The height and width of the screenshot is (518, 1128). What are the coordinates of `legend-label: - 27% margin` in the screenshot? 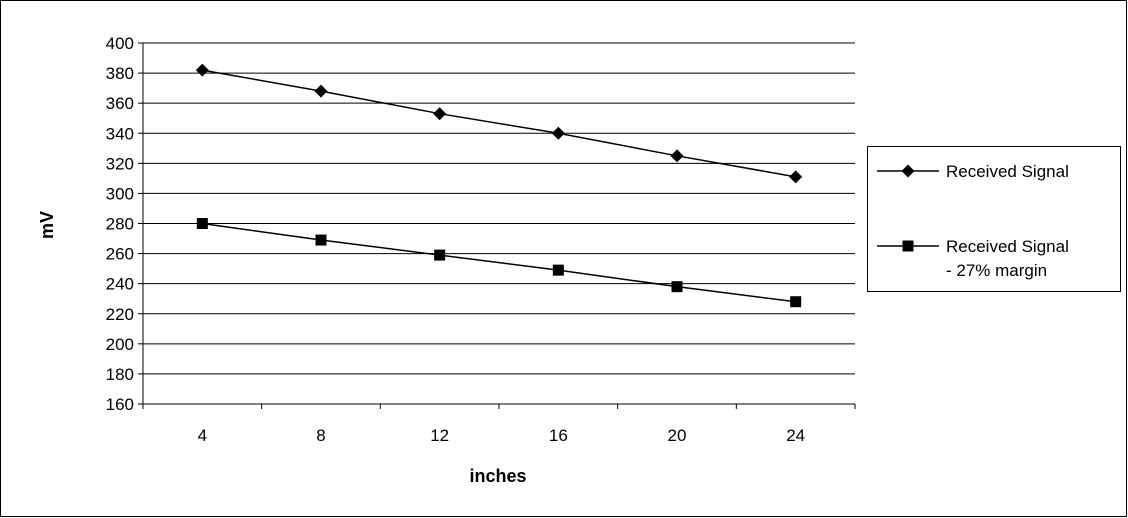 It's located at (996, 270).